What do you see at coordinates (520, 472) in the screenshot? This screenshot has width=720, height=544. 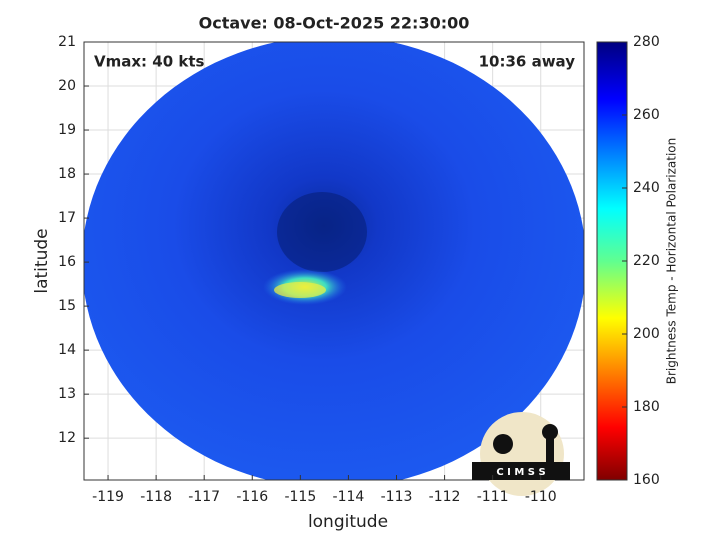 I see `logo-text: C I M S S` at bounding box center [520, 472].